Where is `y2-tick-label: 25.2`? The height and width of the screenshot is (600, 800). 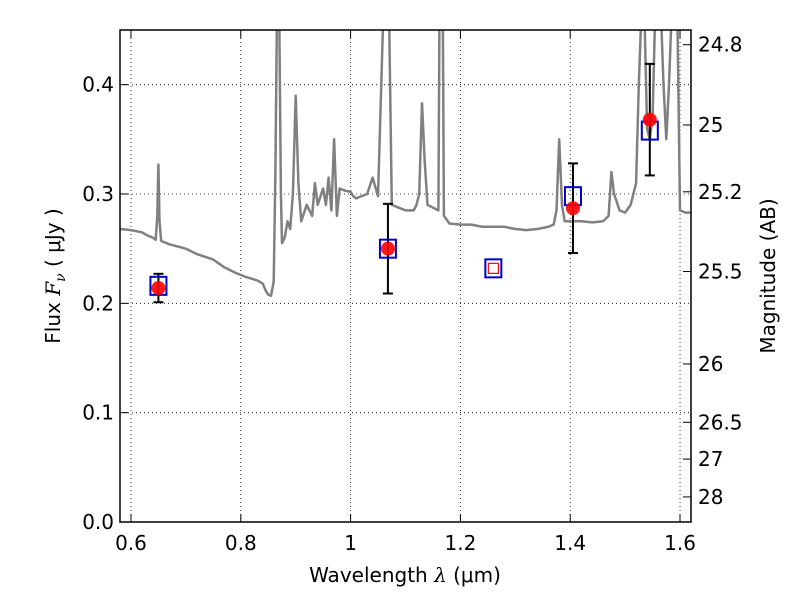
y2-tick-label: 25.2 is located at coordinates (720, 192).